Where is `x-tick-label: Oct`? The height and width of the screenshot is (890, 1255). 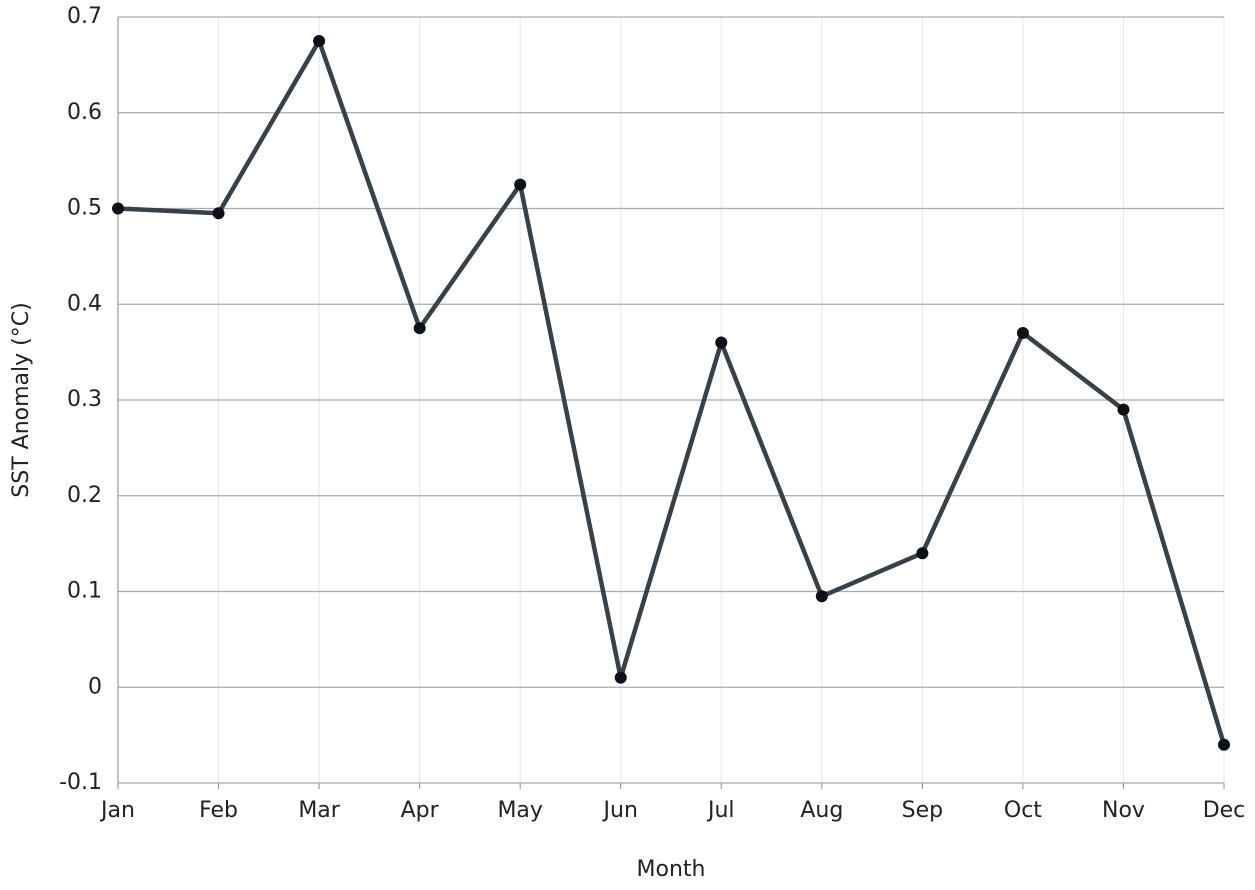
x-tick-label: Oct is located at coordinates (1023, 810).